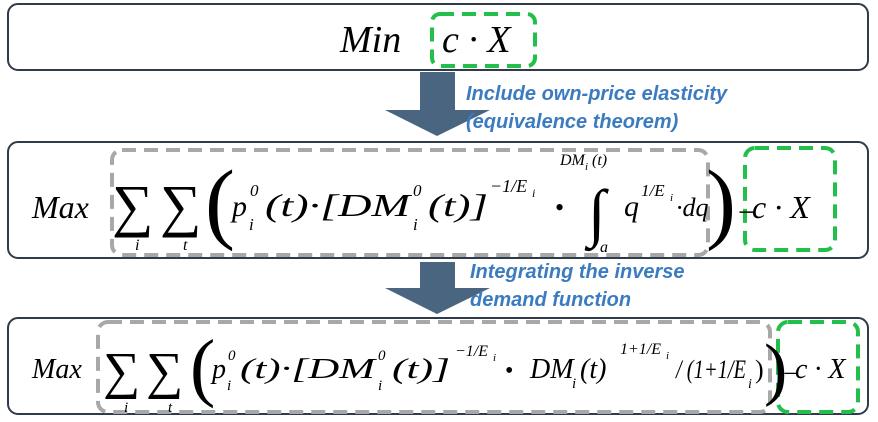  I want to click on formula-token: 1+1/E, so click(640, 349).